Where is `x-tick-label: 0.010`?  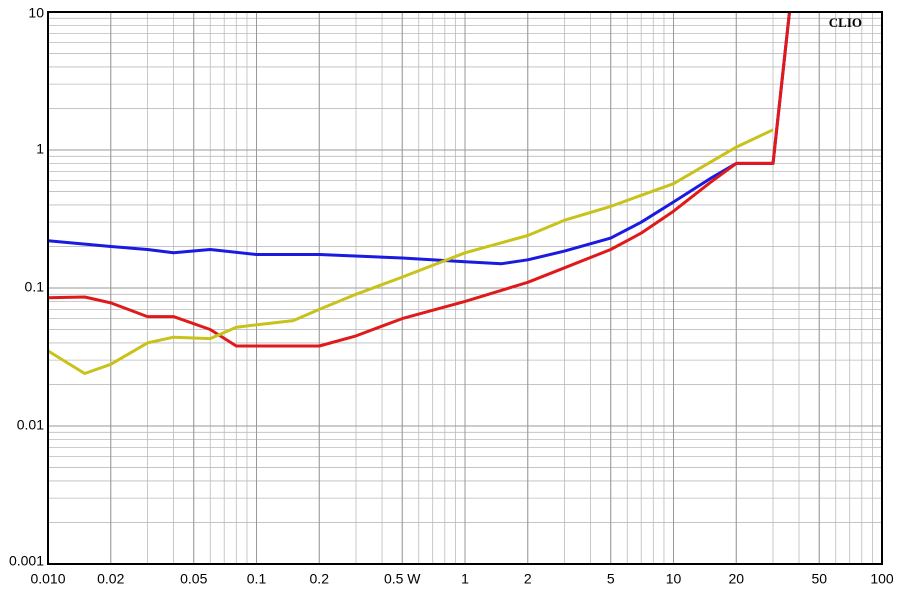
x-tick-label: 0.010 is located at coordinates (47, 579).